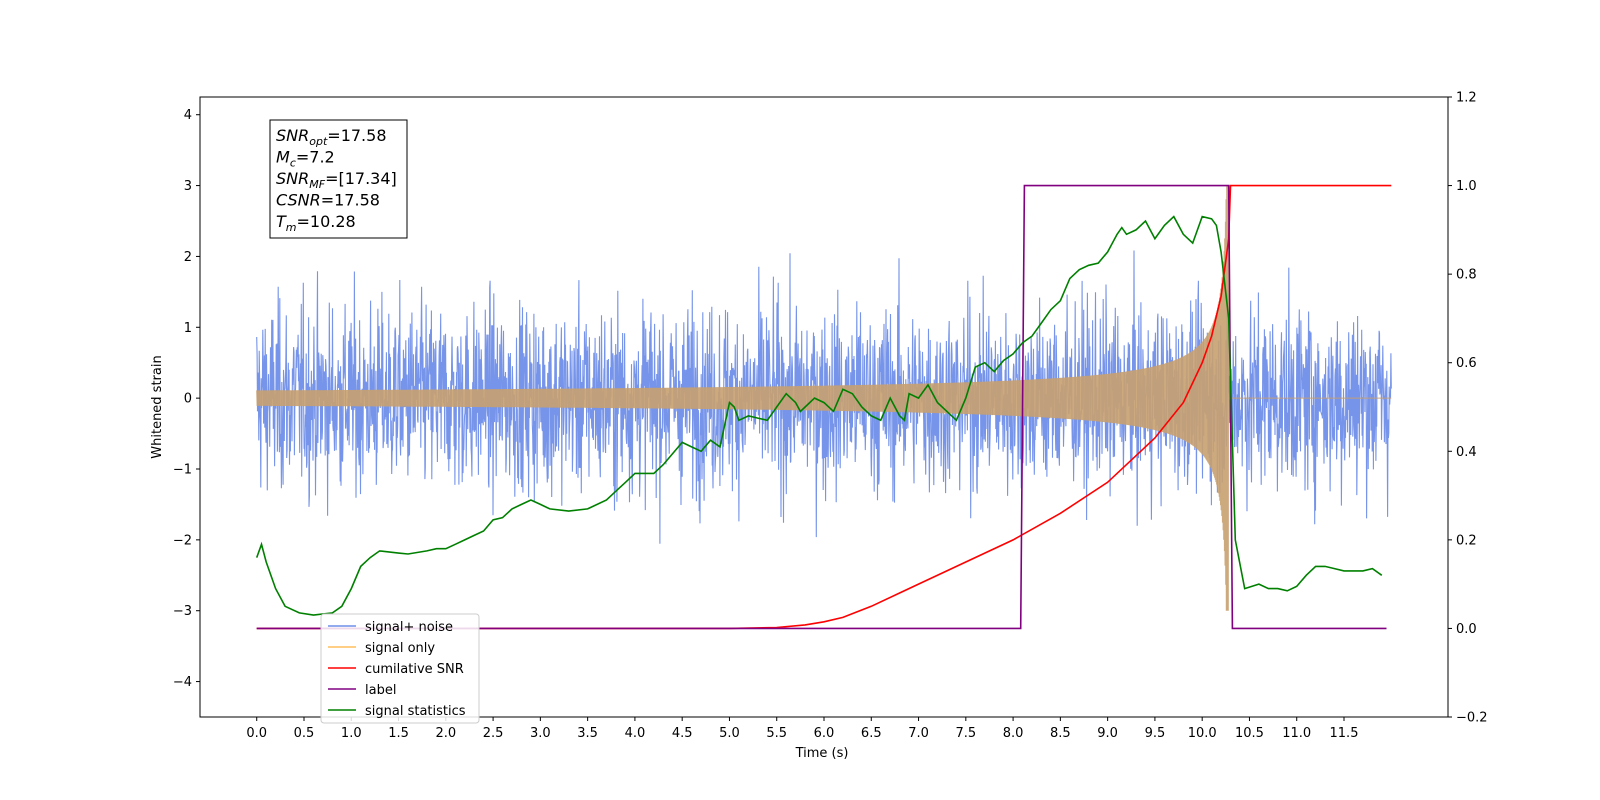  Describe the element at coordinates (1249, 733) in the screenshot. I see `x-tick-label: 10.5` at that location.